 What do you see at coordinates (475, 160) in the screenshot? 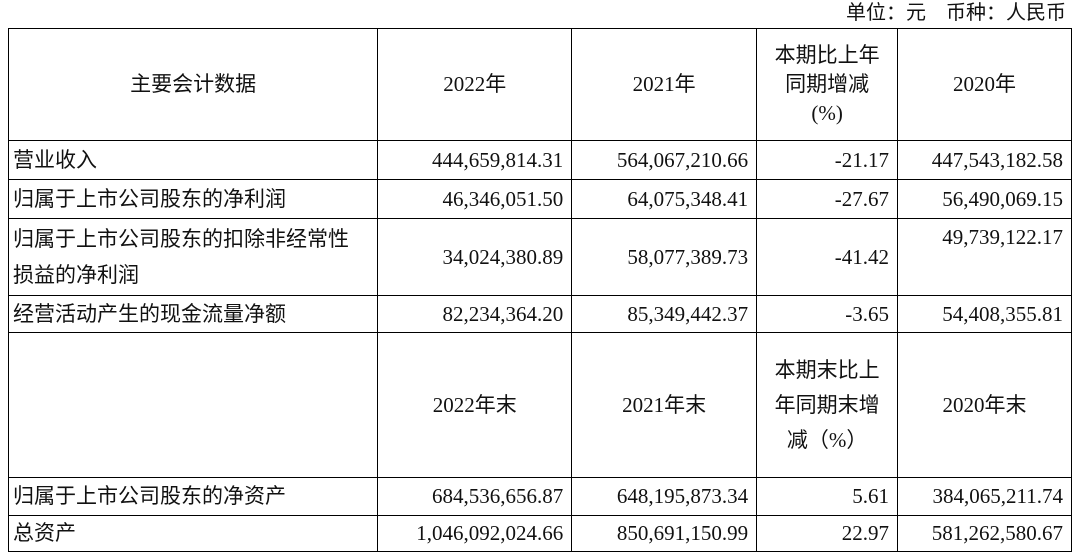
I see `cell-value: 444,659,814.31` at bounding box center [475, 160].